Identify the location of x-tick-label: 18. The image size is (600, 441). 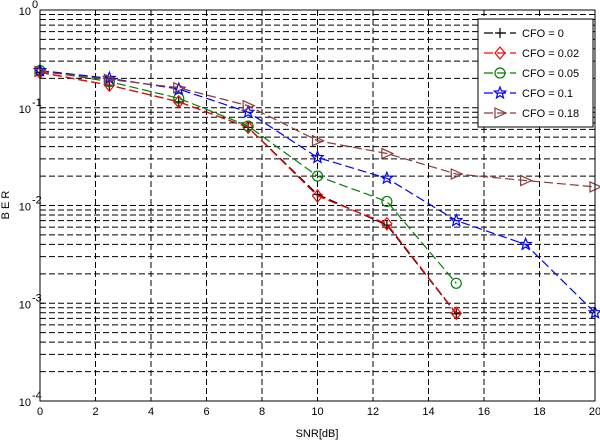
(539, 412).